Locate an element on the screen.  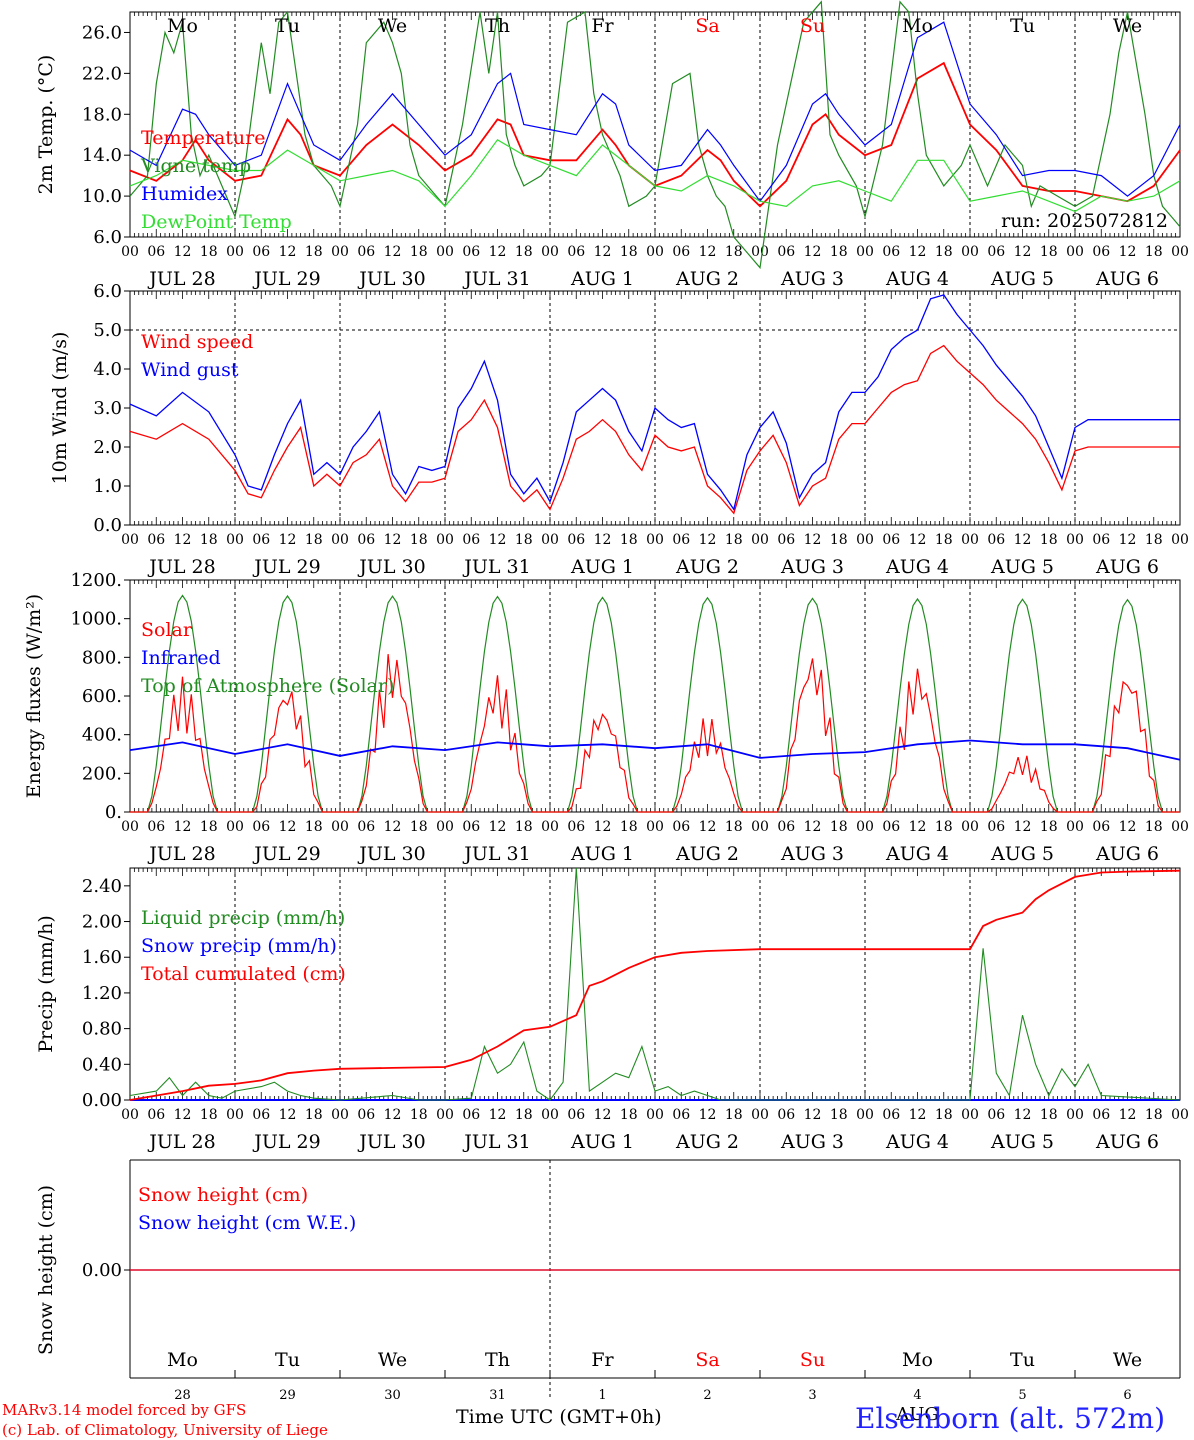
legend-entry: Vigne temp is located at coordinates (195, 166).